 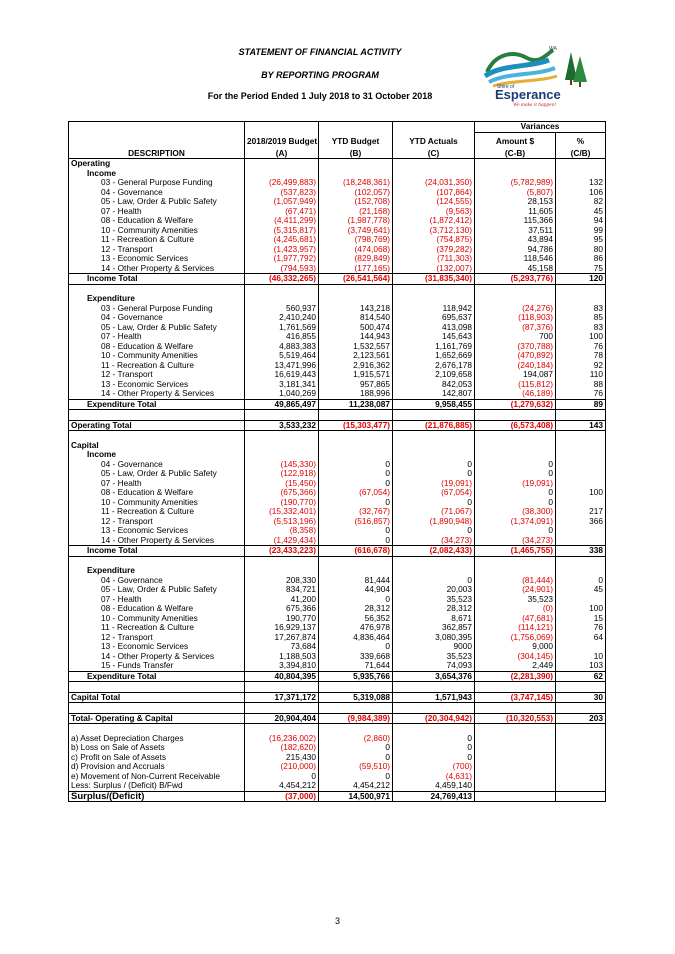 I want to click on cell-value: 476,978, so click(x=355, y=628).